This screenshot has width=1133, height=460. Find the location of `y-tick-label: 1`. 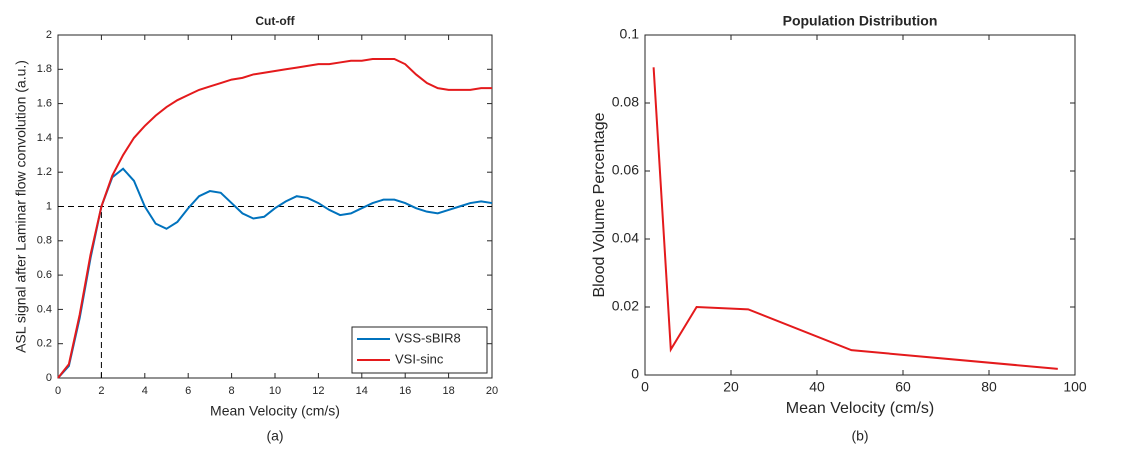

y-tick-label: 1 is located at coordinates (49, 206).